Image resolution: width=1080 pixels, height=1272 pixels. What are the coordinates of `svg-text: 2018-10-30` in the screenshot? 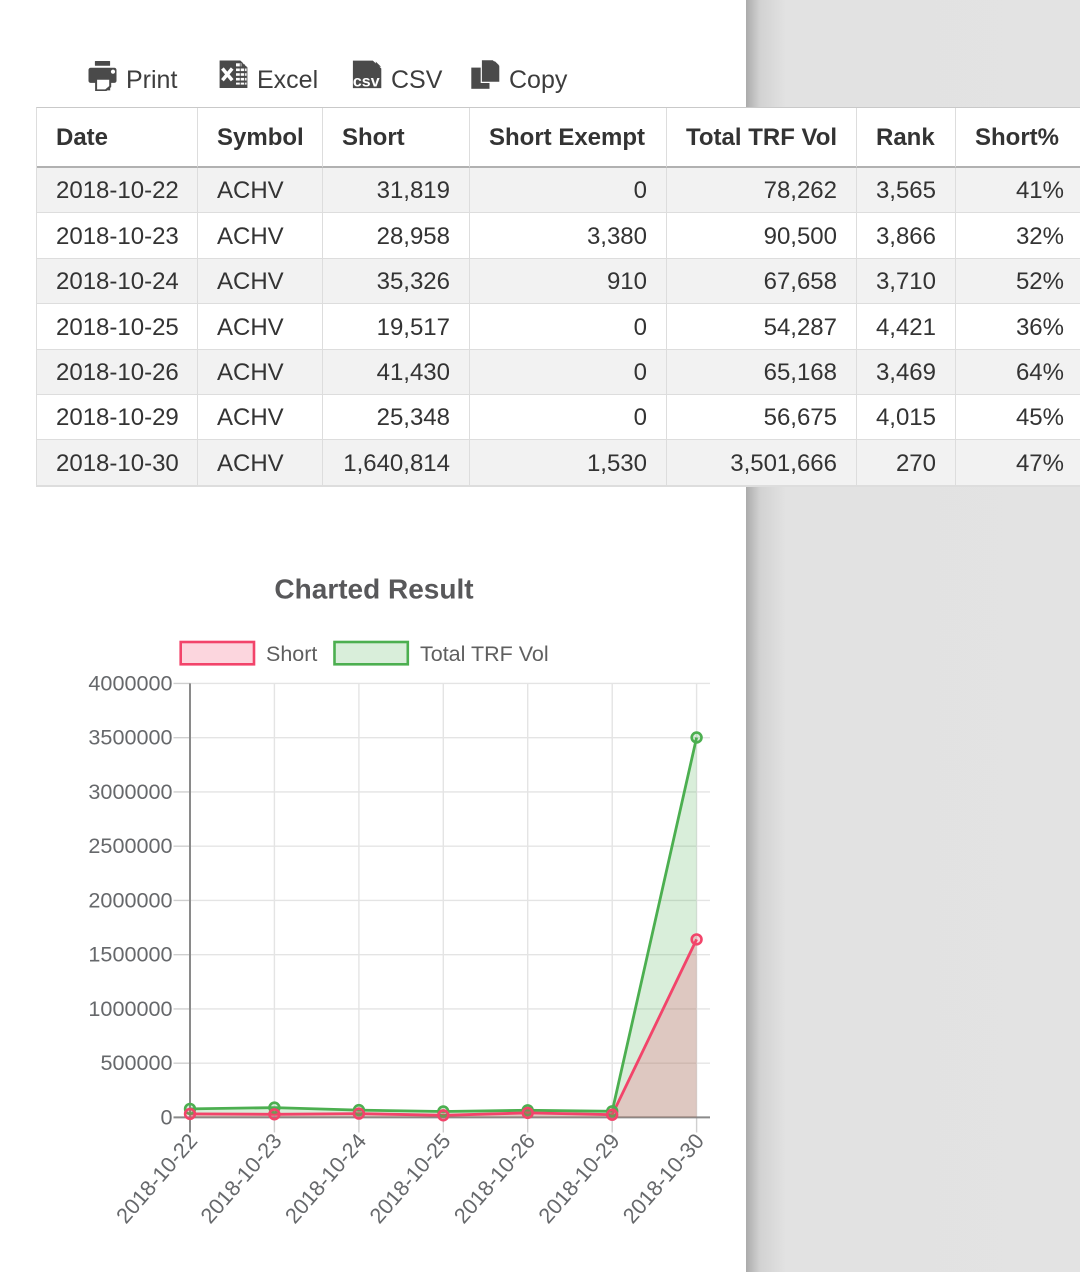 It's located at (663, 1178).